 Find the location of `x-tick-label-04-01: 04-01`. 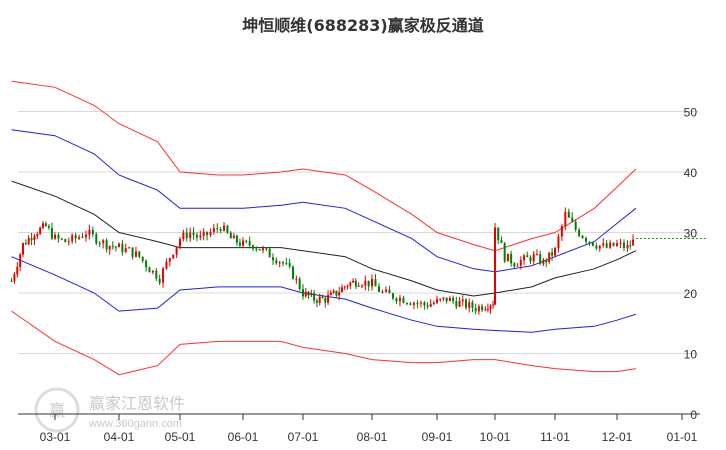

x-tick-label-04-01: 04-01 is located at coordinates (119, 437).